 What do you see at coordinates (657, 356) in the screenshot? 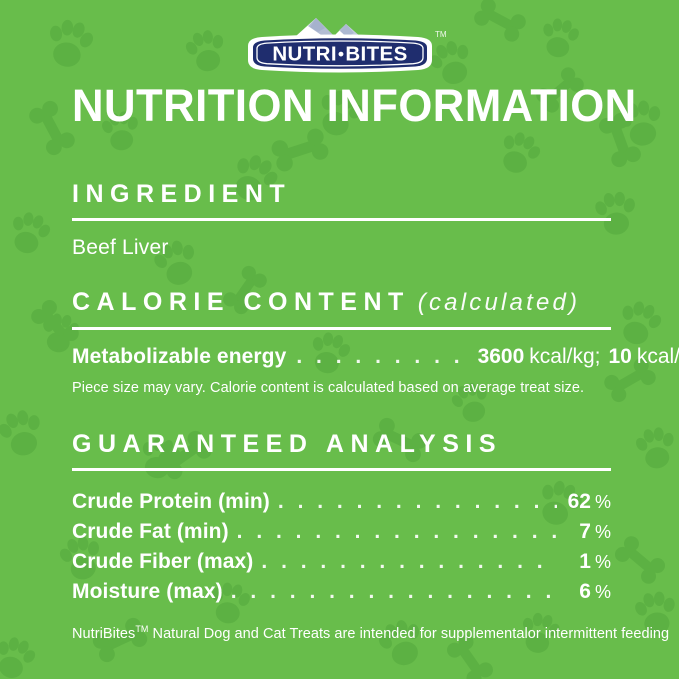
I see `metabolizable-energy-unit-per-treat: kcal/treat` at bounding box center [657, 356].